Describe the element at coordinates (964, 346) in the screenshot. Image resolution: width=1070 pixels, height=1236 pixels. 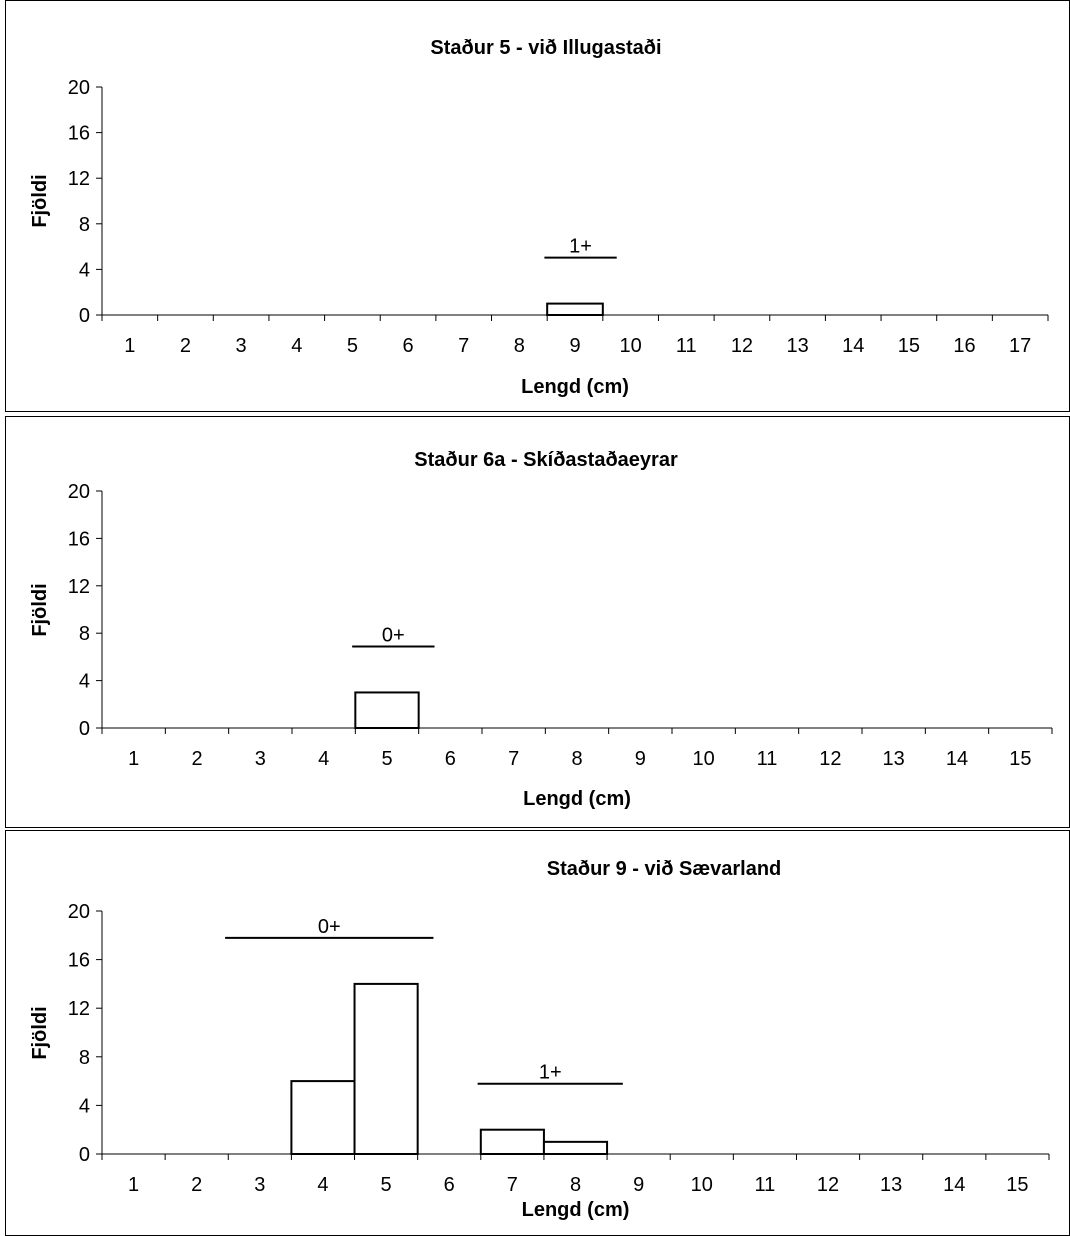
I see `x-tick-label: 16` at that location.